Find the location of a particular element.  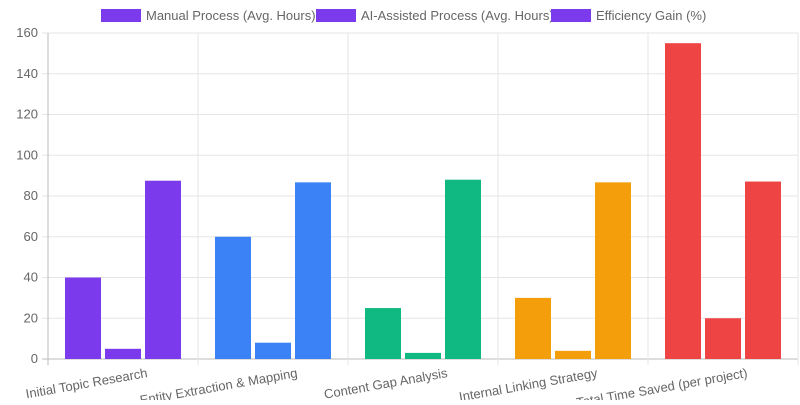

y-tick-label: 100 is located at coordinates (27, 154).